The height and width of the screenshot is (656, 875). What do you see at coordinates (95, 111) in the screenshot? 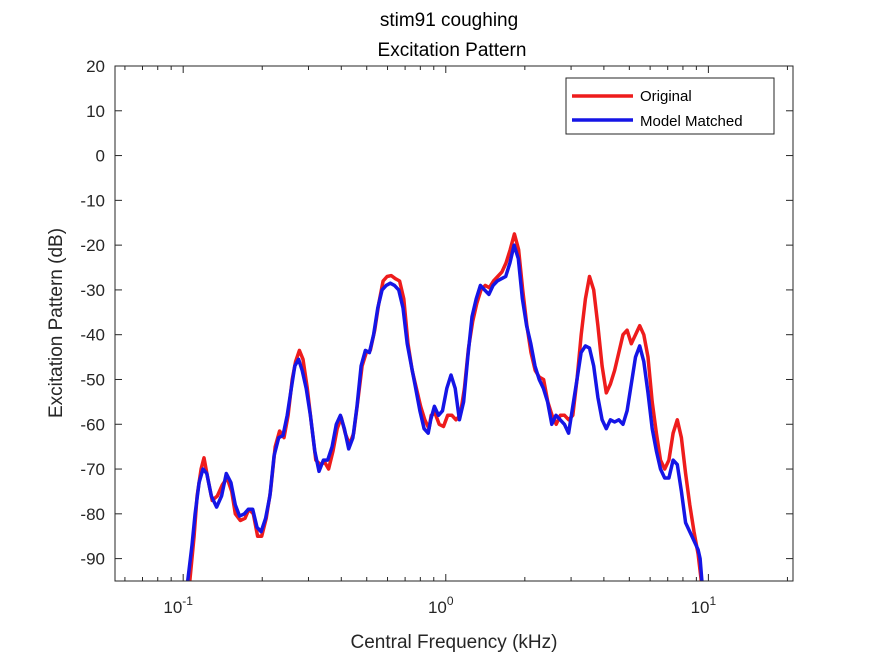
I see `y-tick-label: 10` at bounding box center [95, 111].